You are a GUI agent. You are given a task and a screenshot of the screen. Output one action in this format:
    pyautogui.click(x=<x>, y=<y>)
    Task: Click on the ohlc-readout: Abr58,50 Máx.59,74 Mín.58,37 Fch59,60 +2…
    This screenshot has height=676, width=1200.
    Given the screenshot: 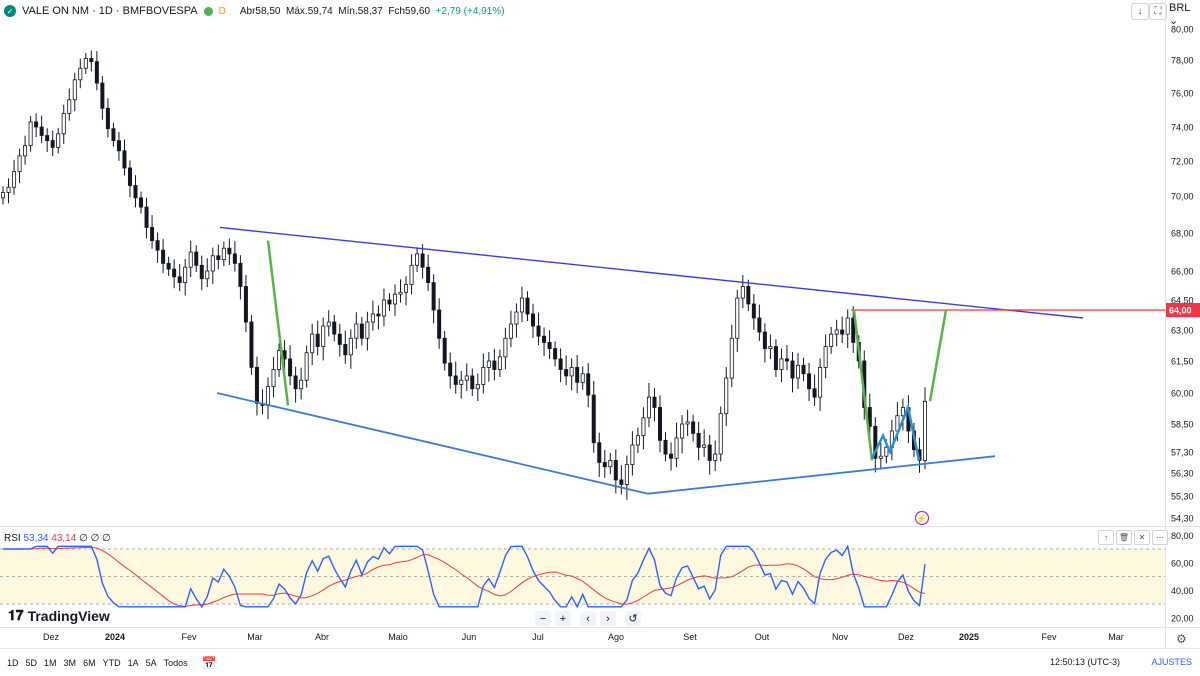 What is the action you would take?
    pyautogui.click(x=372, y=11)
    